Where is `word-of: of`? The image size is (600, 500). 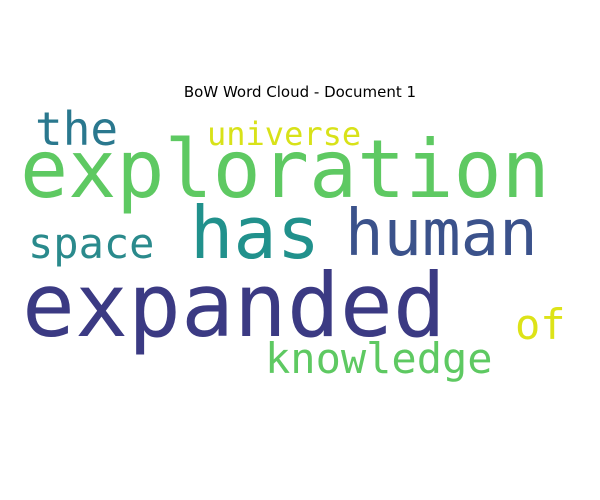 word-of: of is located at coordinates (540, 324).